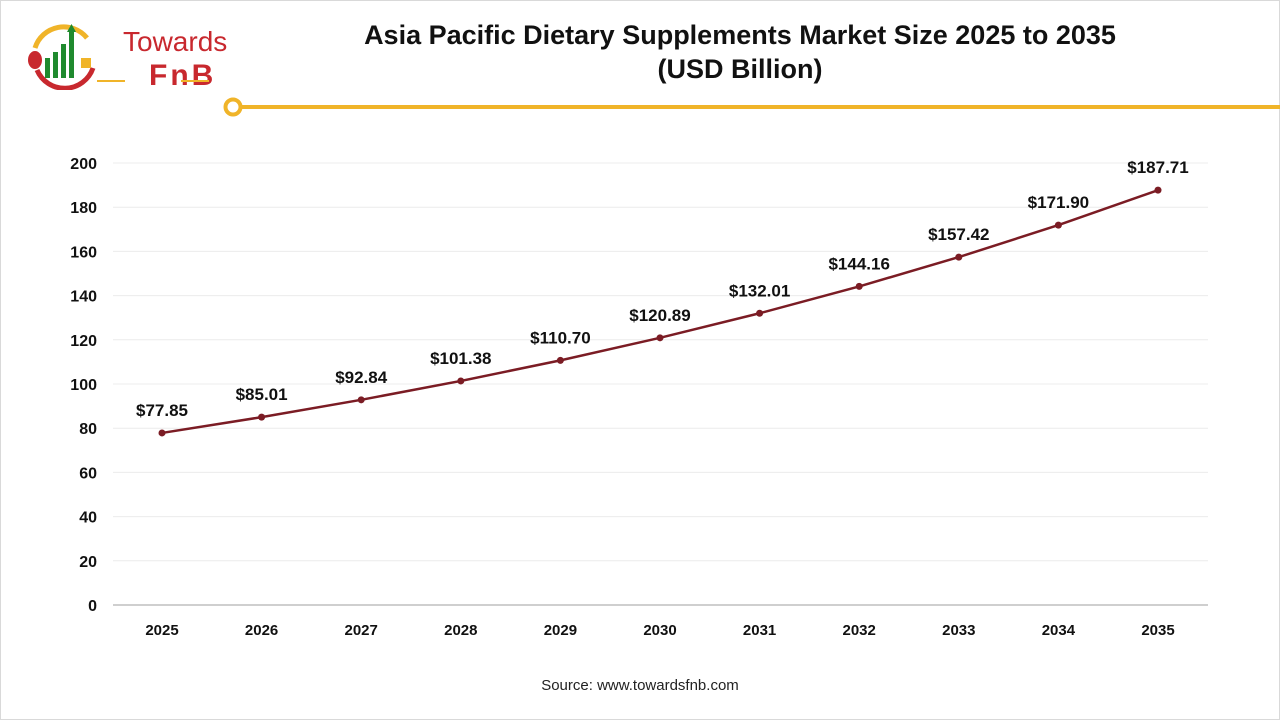  Describe the element at coordinates (92, 606) in the screenshot. I see `y-tick-label: 0` at that location.